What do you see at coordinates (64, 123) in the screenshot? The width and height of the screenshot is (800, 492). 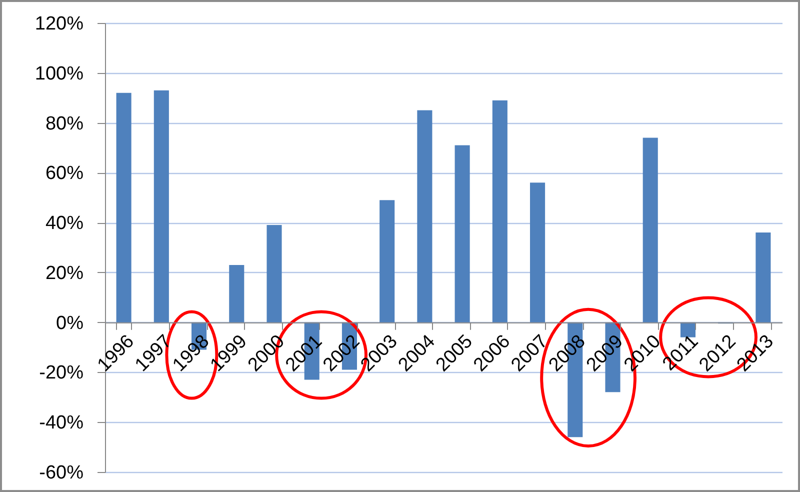 I see `y-tick-label: 80%` at bounding box center [64, 123].